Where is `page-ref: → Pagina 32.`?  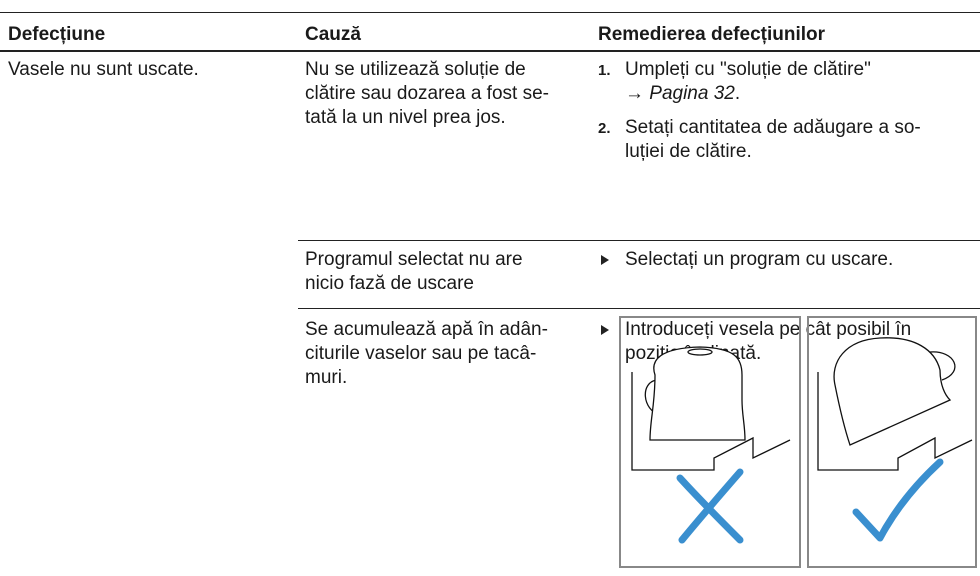 page-ref: → Pagina 32. is located at coordinates (682, 94).